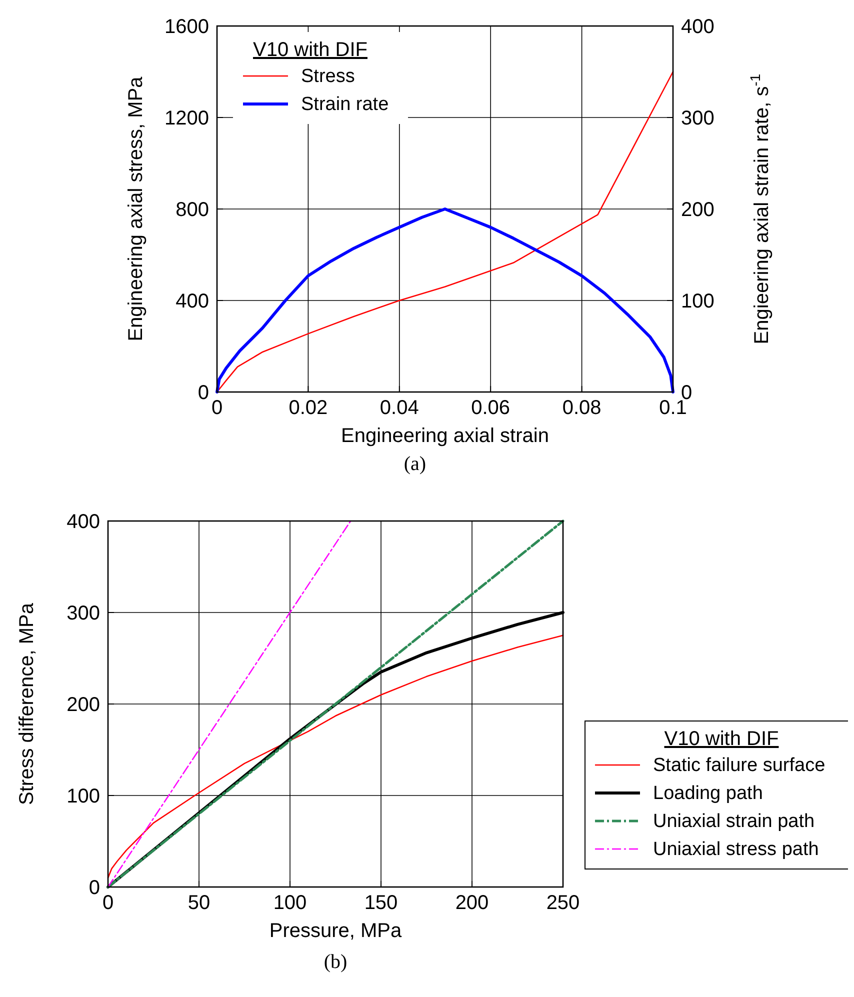 The width and height of the screenshot is (854, 997). Describe the element at coordinates (697, 119) in the screenshot. I see `y2-tick-label: 300` at that location.